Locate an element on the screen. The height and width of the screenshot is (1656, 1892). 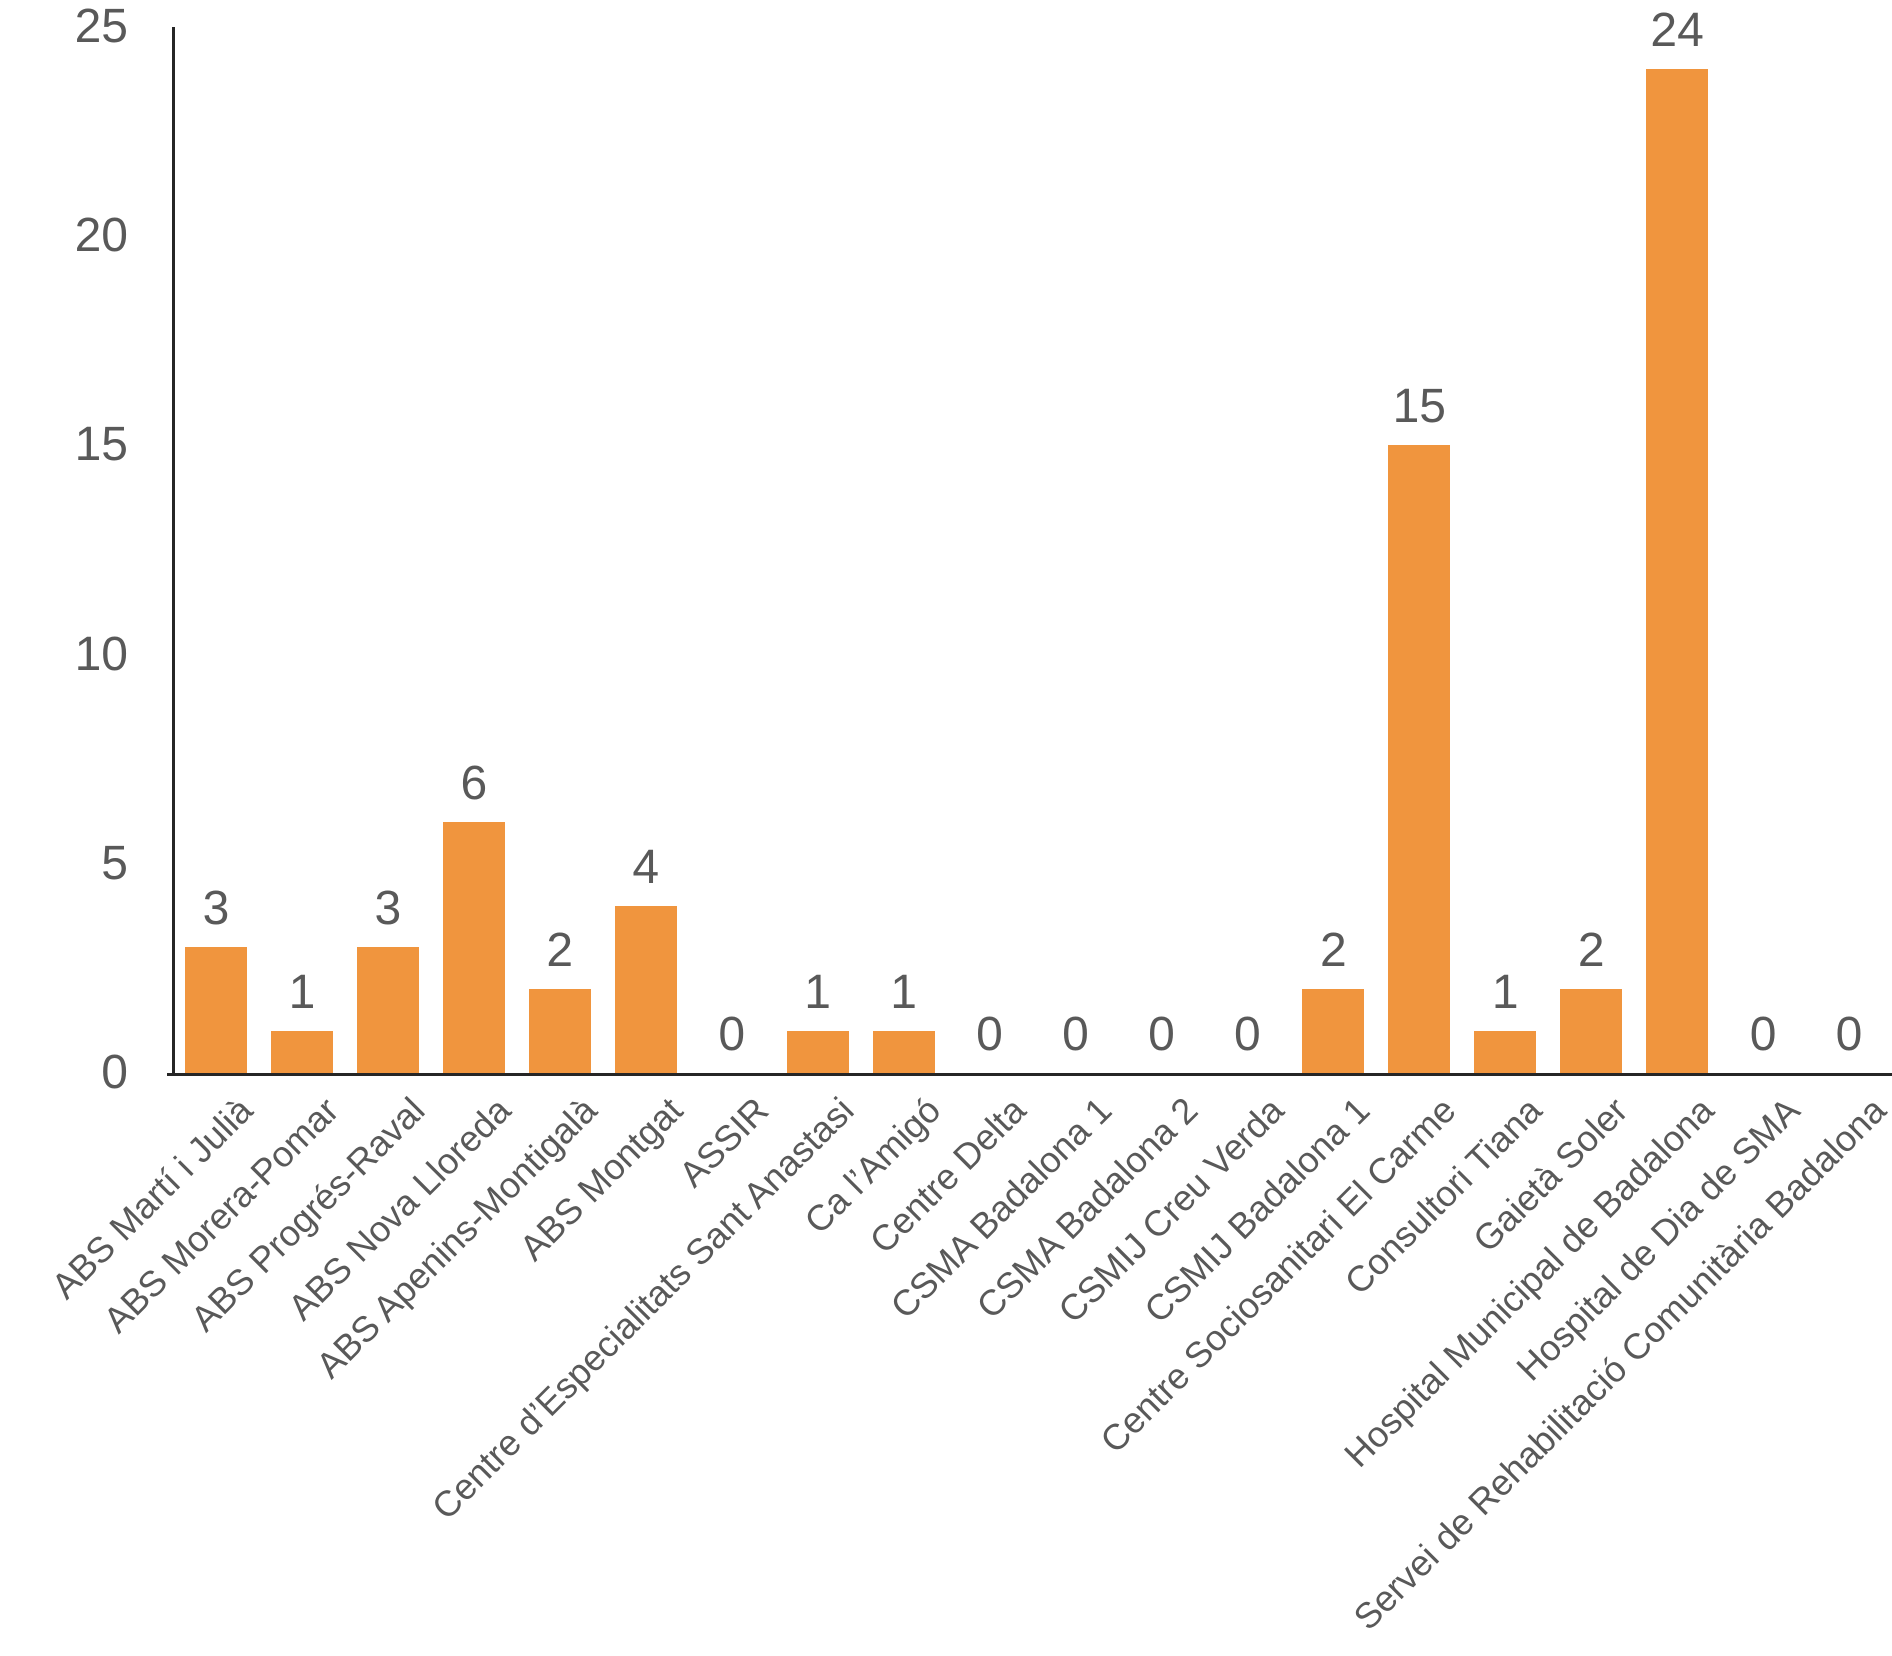
y-tick-label: 15 is located at coordinates (101, 445).